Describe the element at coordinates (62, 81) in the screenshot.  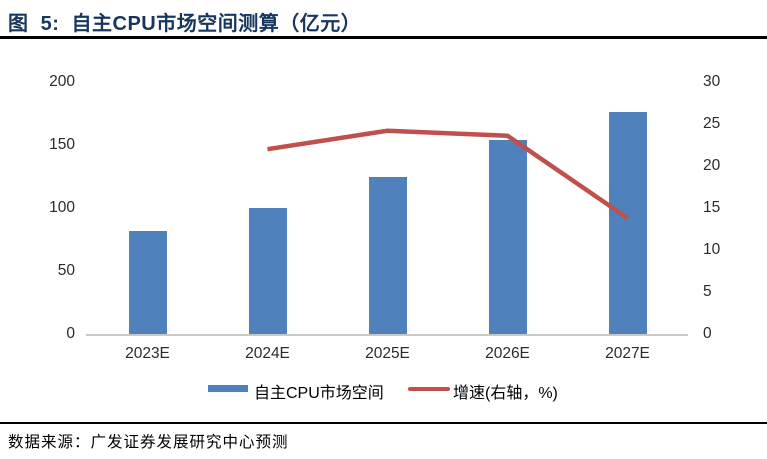
I see `left-axis-tick-200: 200` at that location.